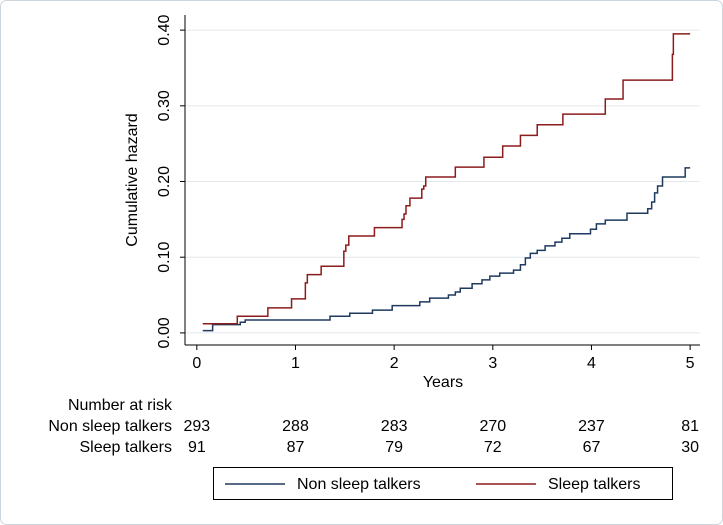 This screenshot has width=723, height=525. Describe the element at coordinates (295, 426) in the screenshot. I see `risk-count: 288` at that location.